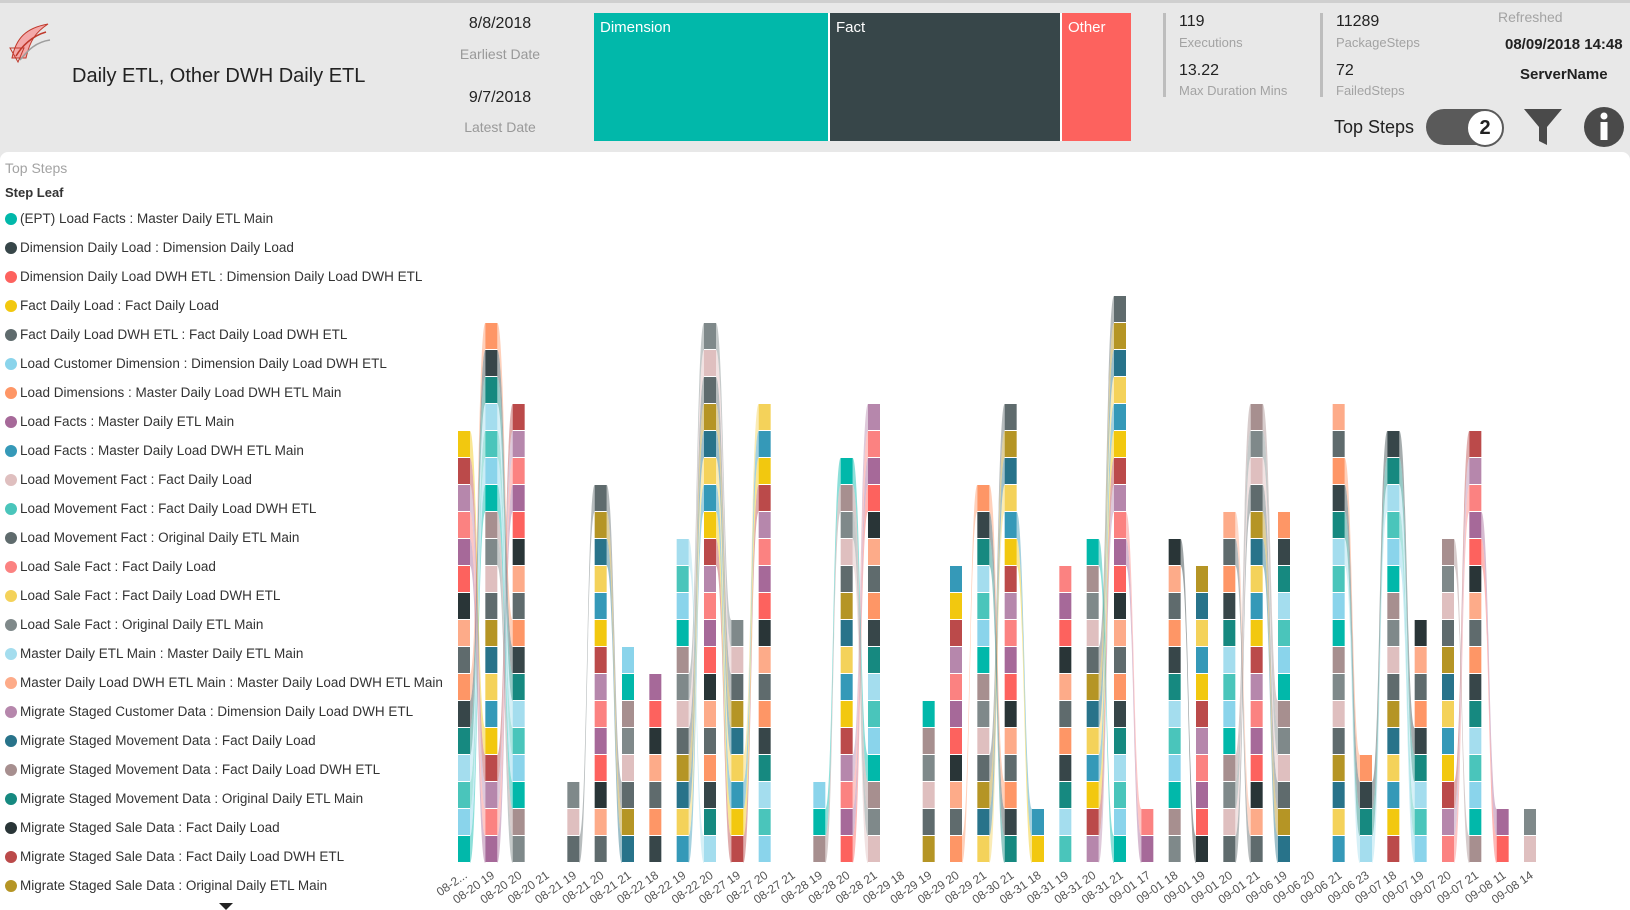 Image resolution: width=1630 pixels, height=910 pixels. Describe the element at coordinates (712, 77) in the screenshot. I see `treemap-tile-dimension: Dimension` at that location.